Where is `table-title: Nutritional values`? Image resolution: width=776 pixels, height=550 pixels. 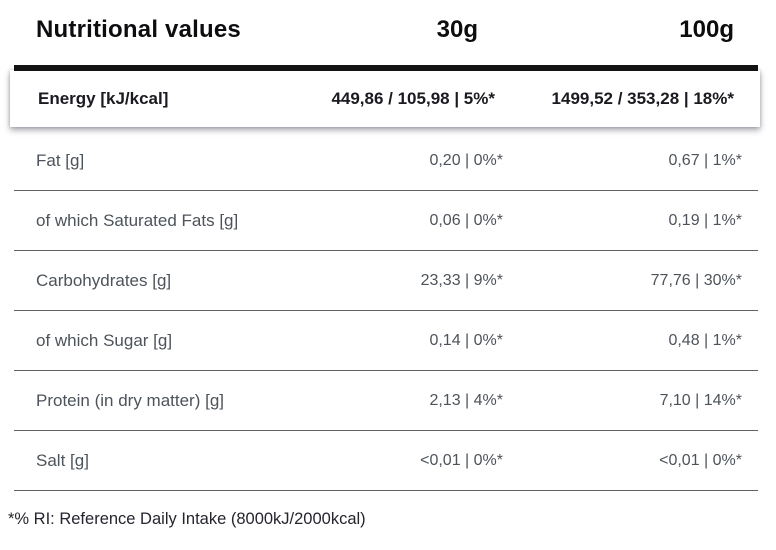 table-title: Nutritional values is located at coordinates (138, 29).